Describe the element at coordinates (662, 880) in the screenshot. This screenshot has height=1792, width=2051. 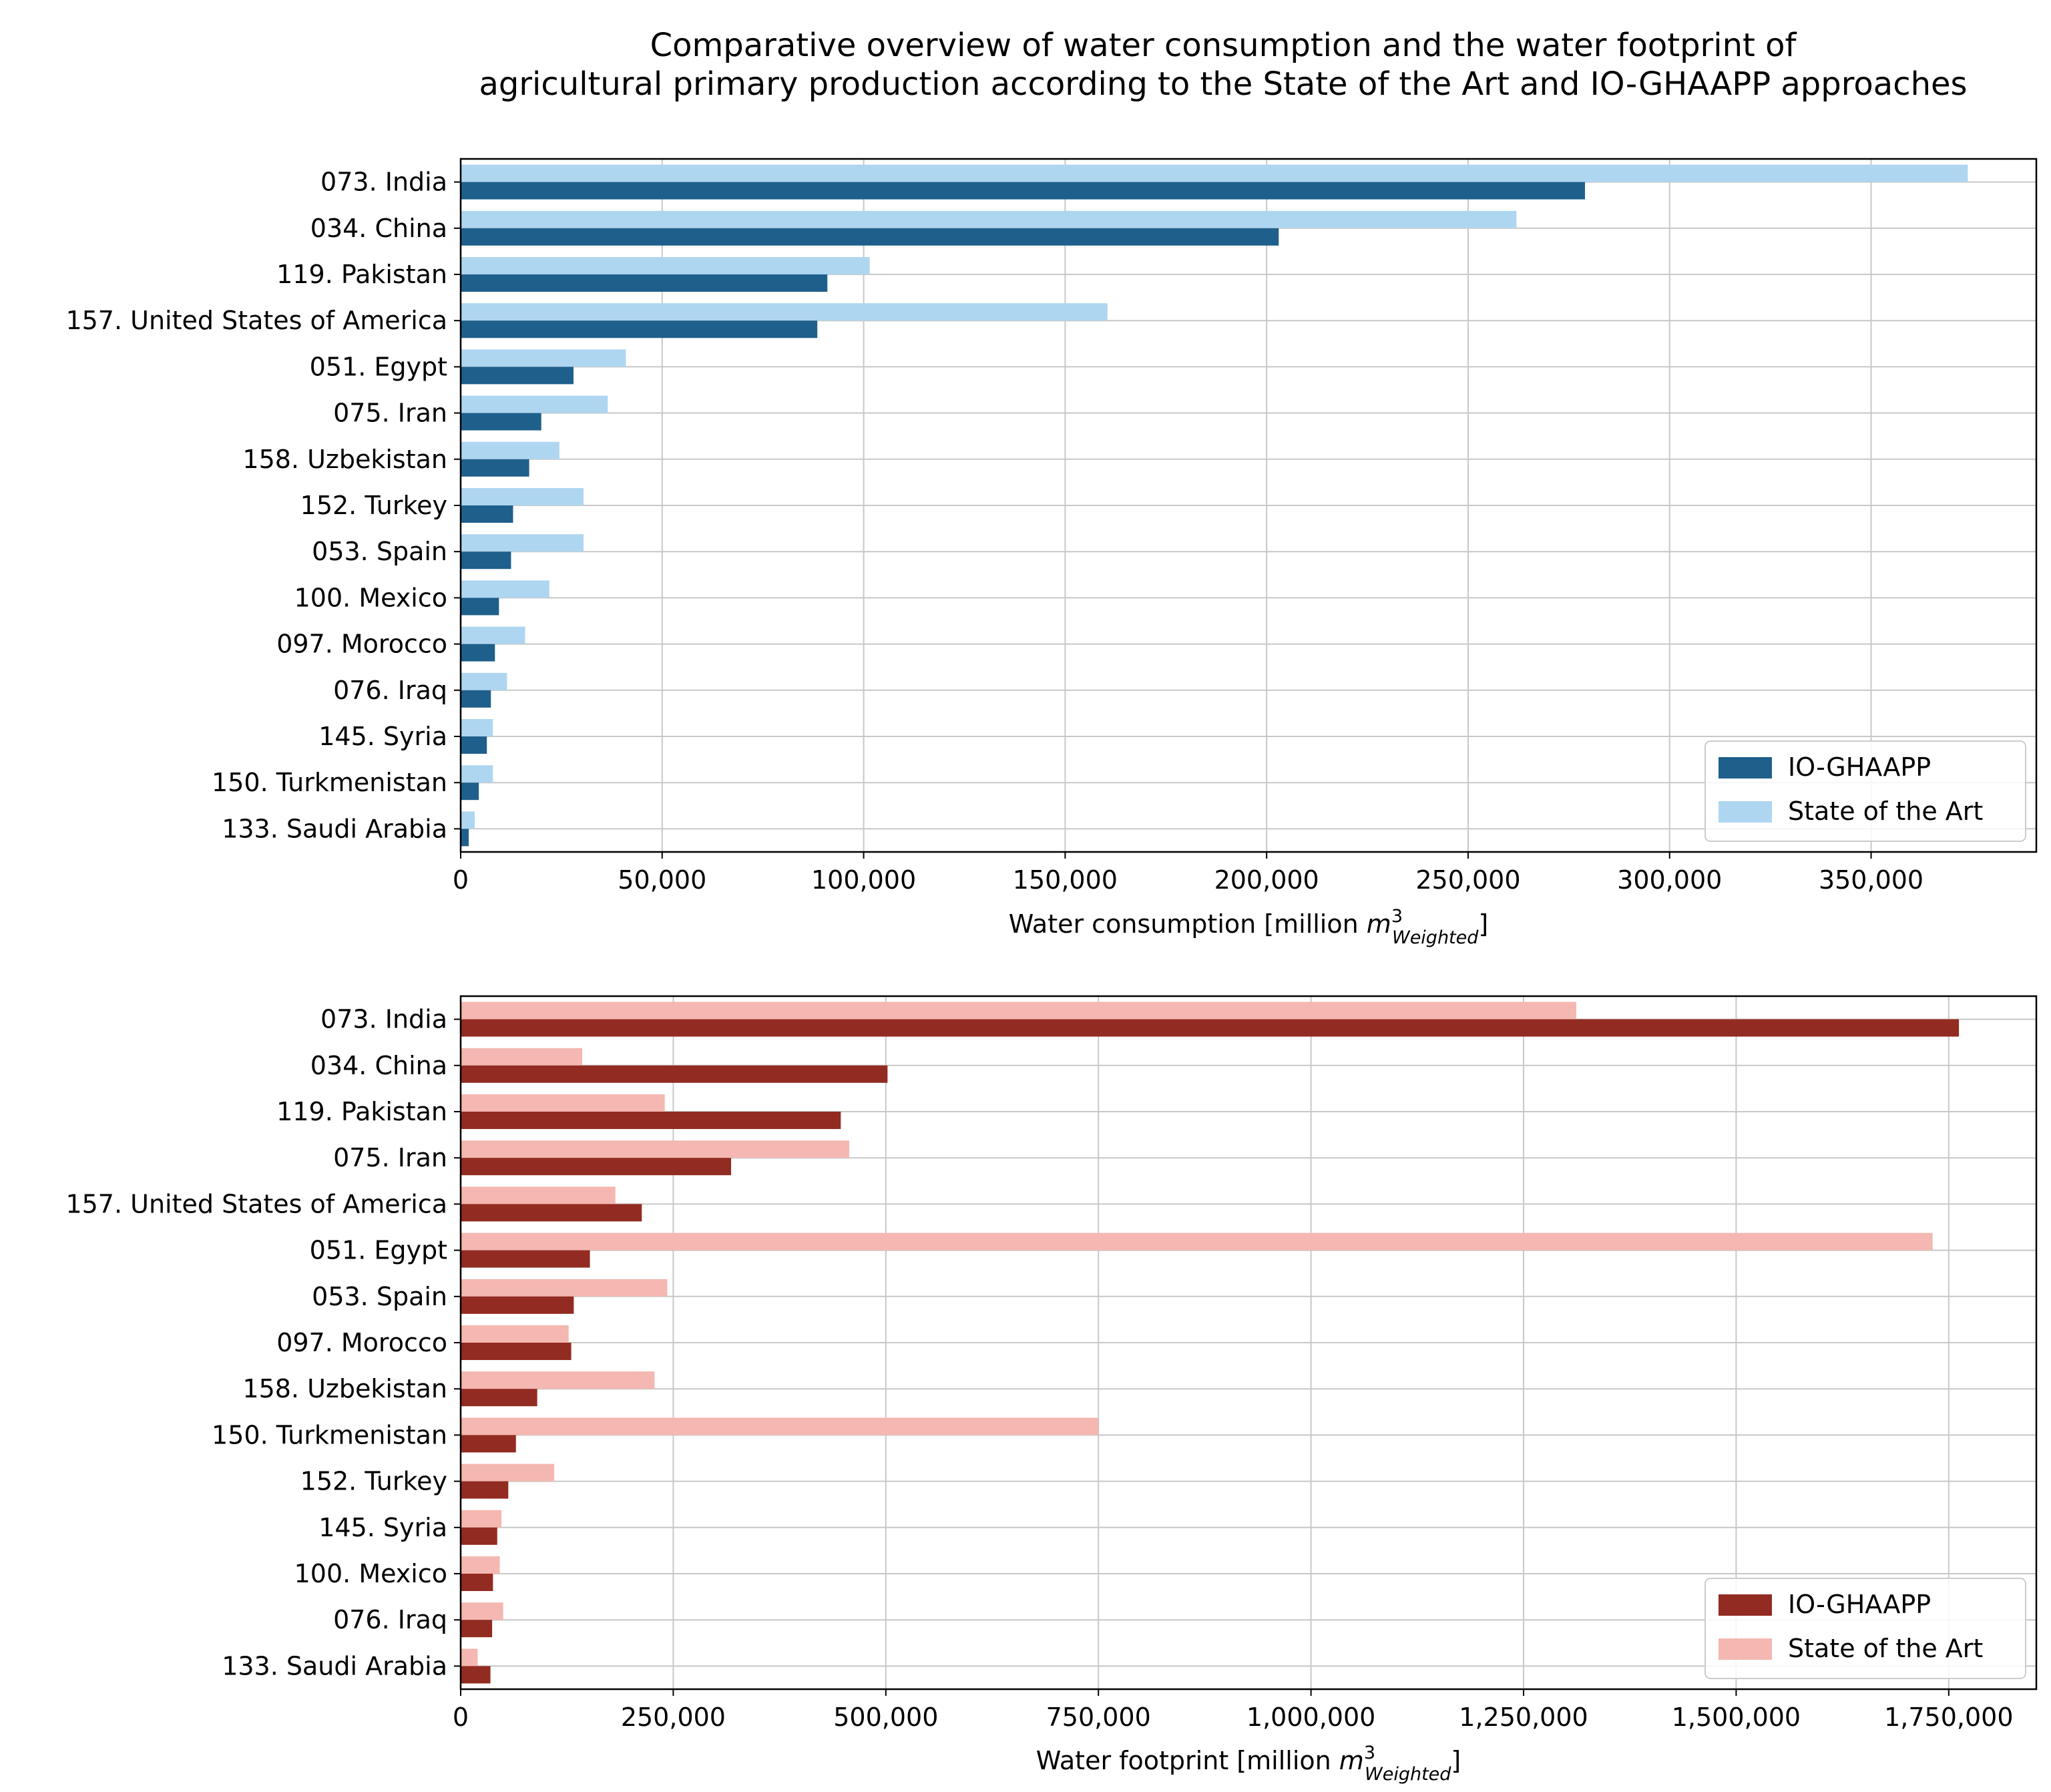
I see `x-tick-label: 50,000` at that location.